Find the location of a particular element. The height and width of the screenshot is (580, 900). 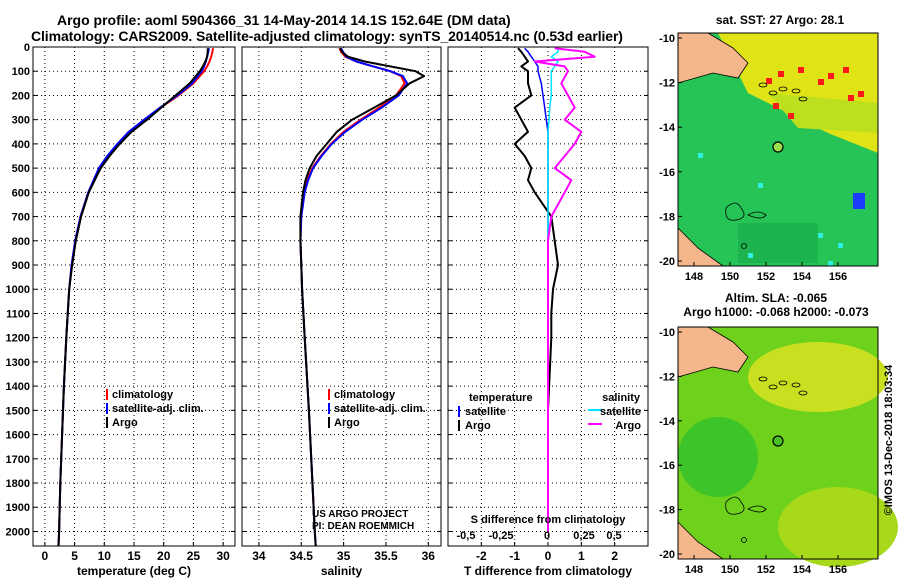

sla-lat-label: -16 is located at coordinates (667, 466).